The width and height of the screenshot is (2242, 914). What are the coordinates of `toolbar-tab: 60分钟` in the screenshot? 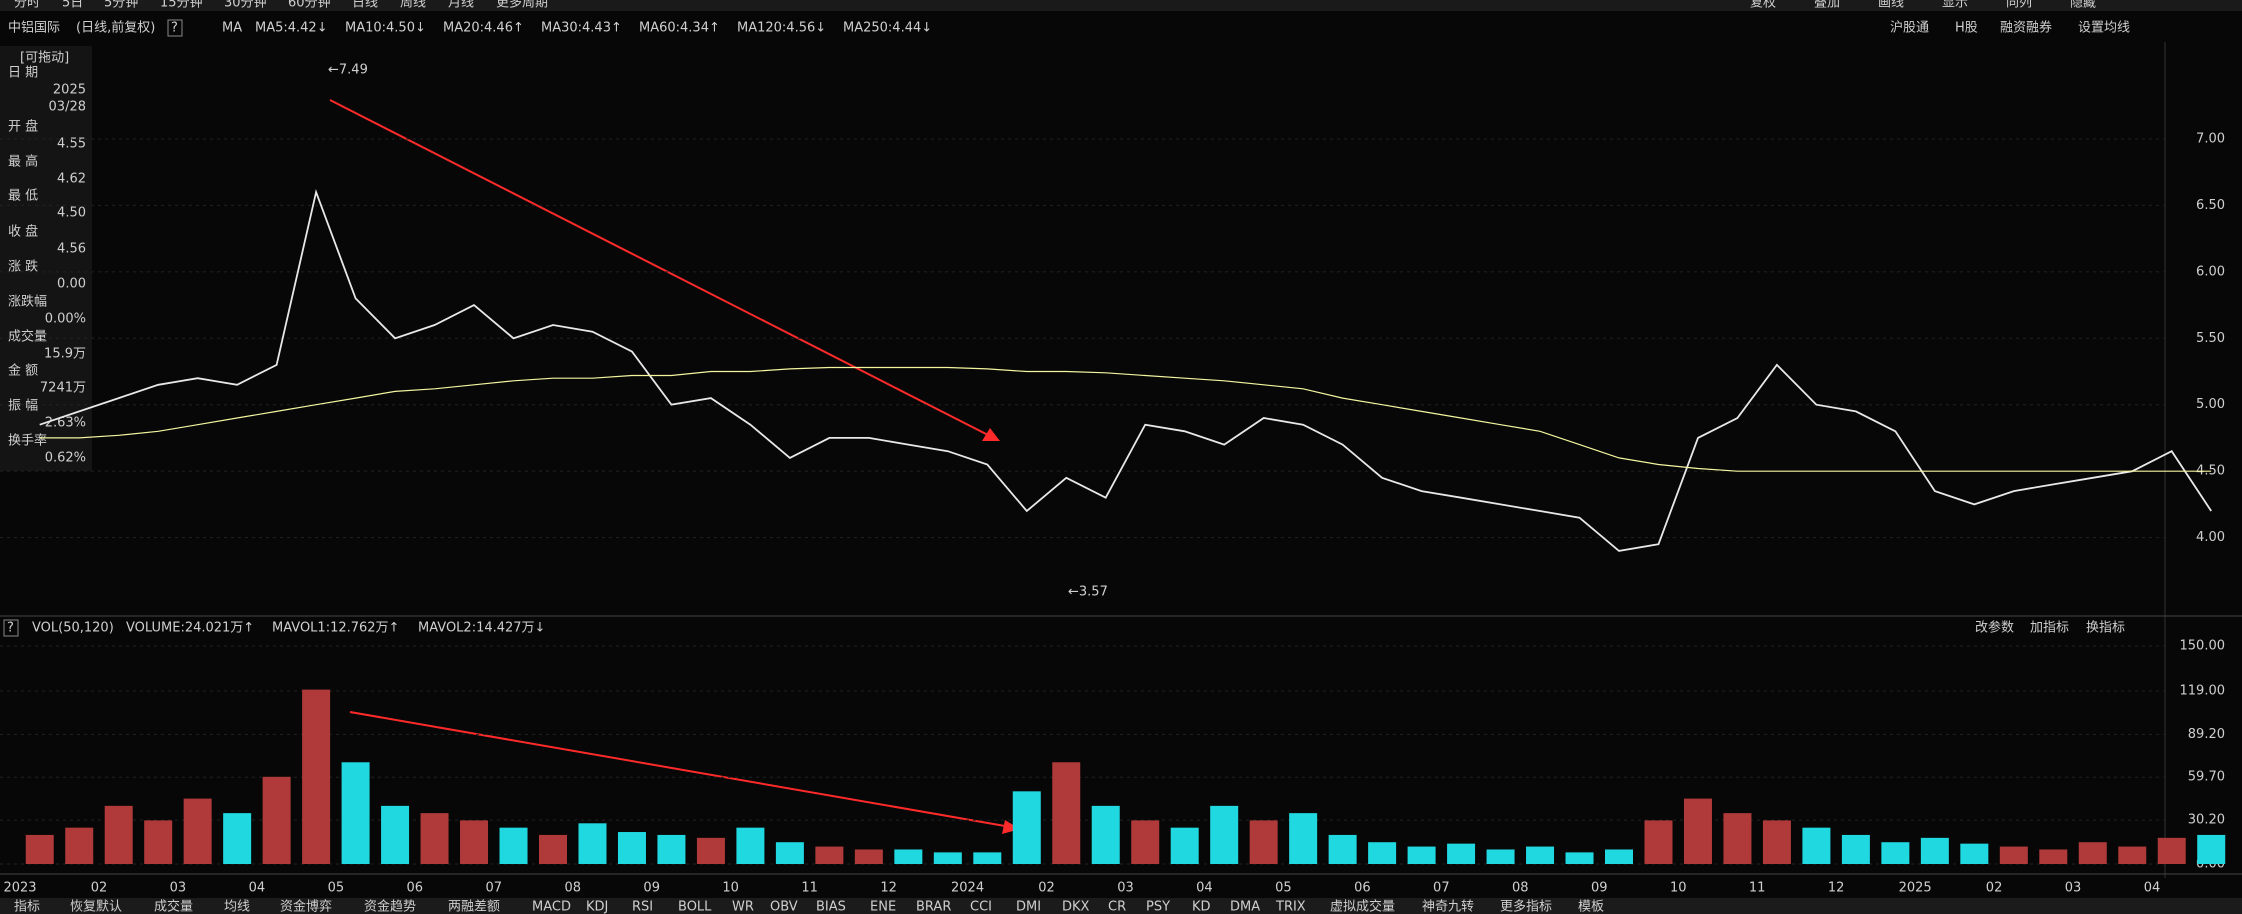 It's located at (309, 5).